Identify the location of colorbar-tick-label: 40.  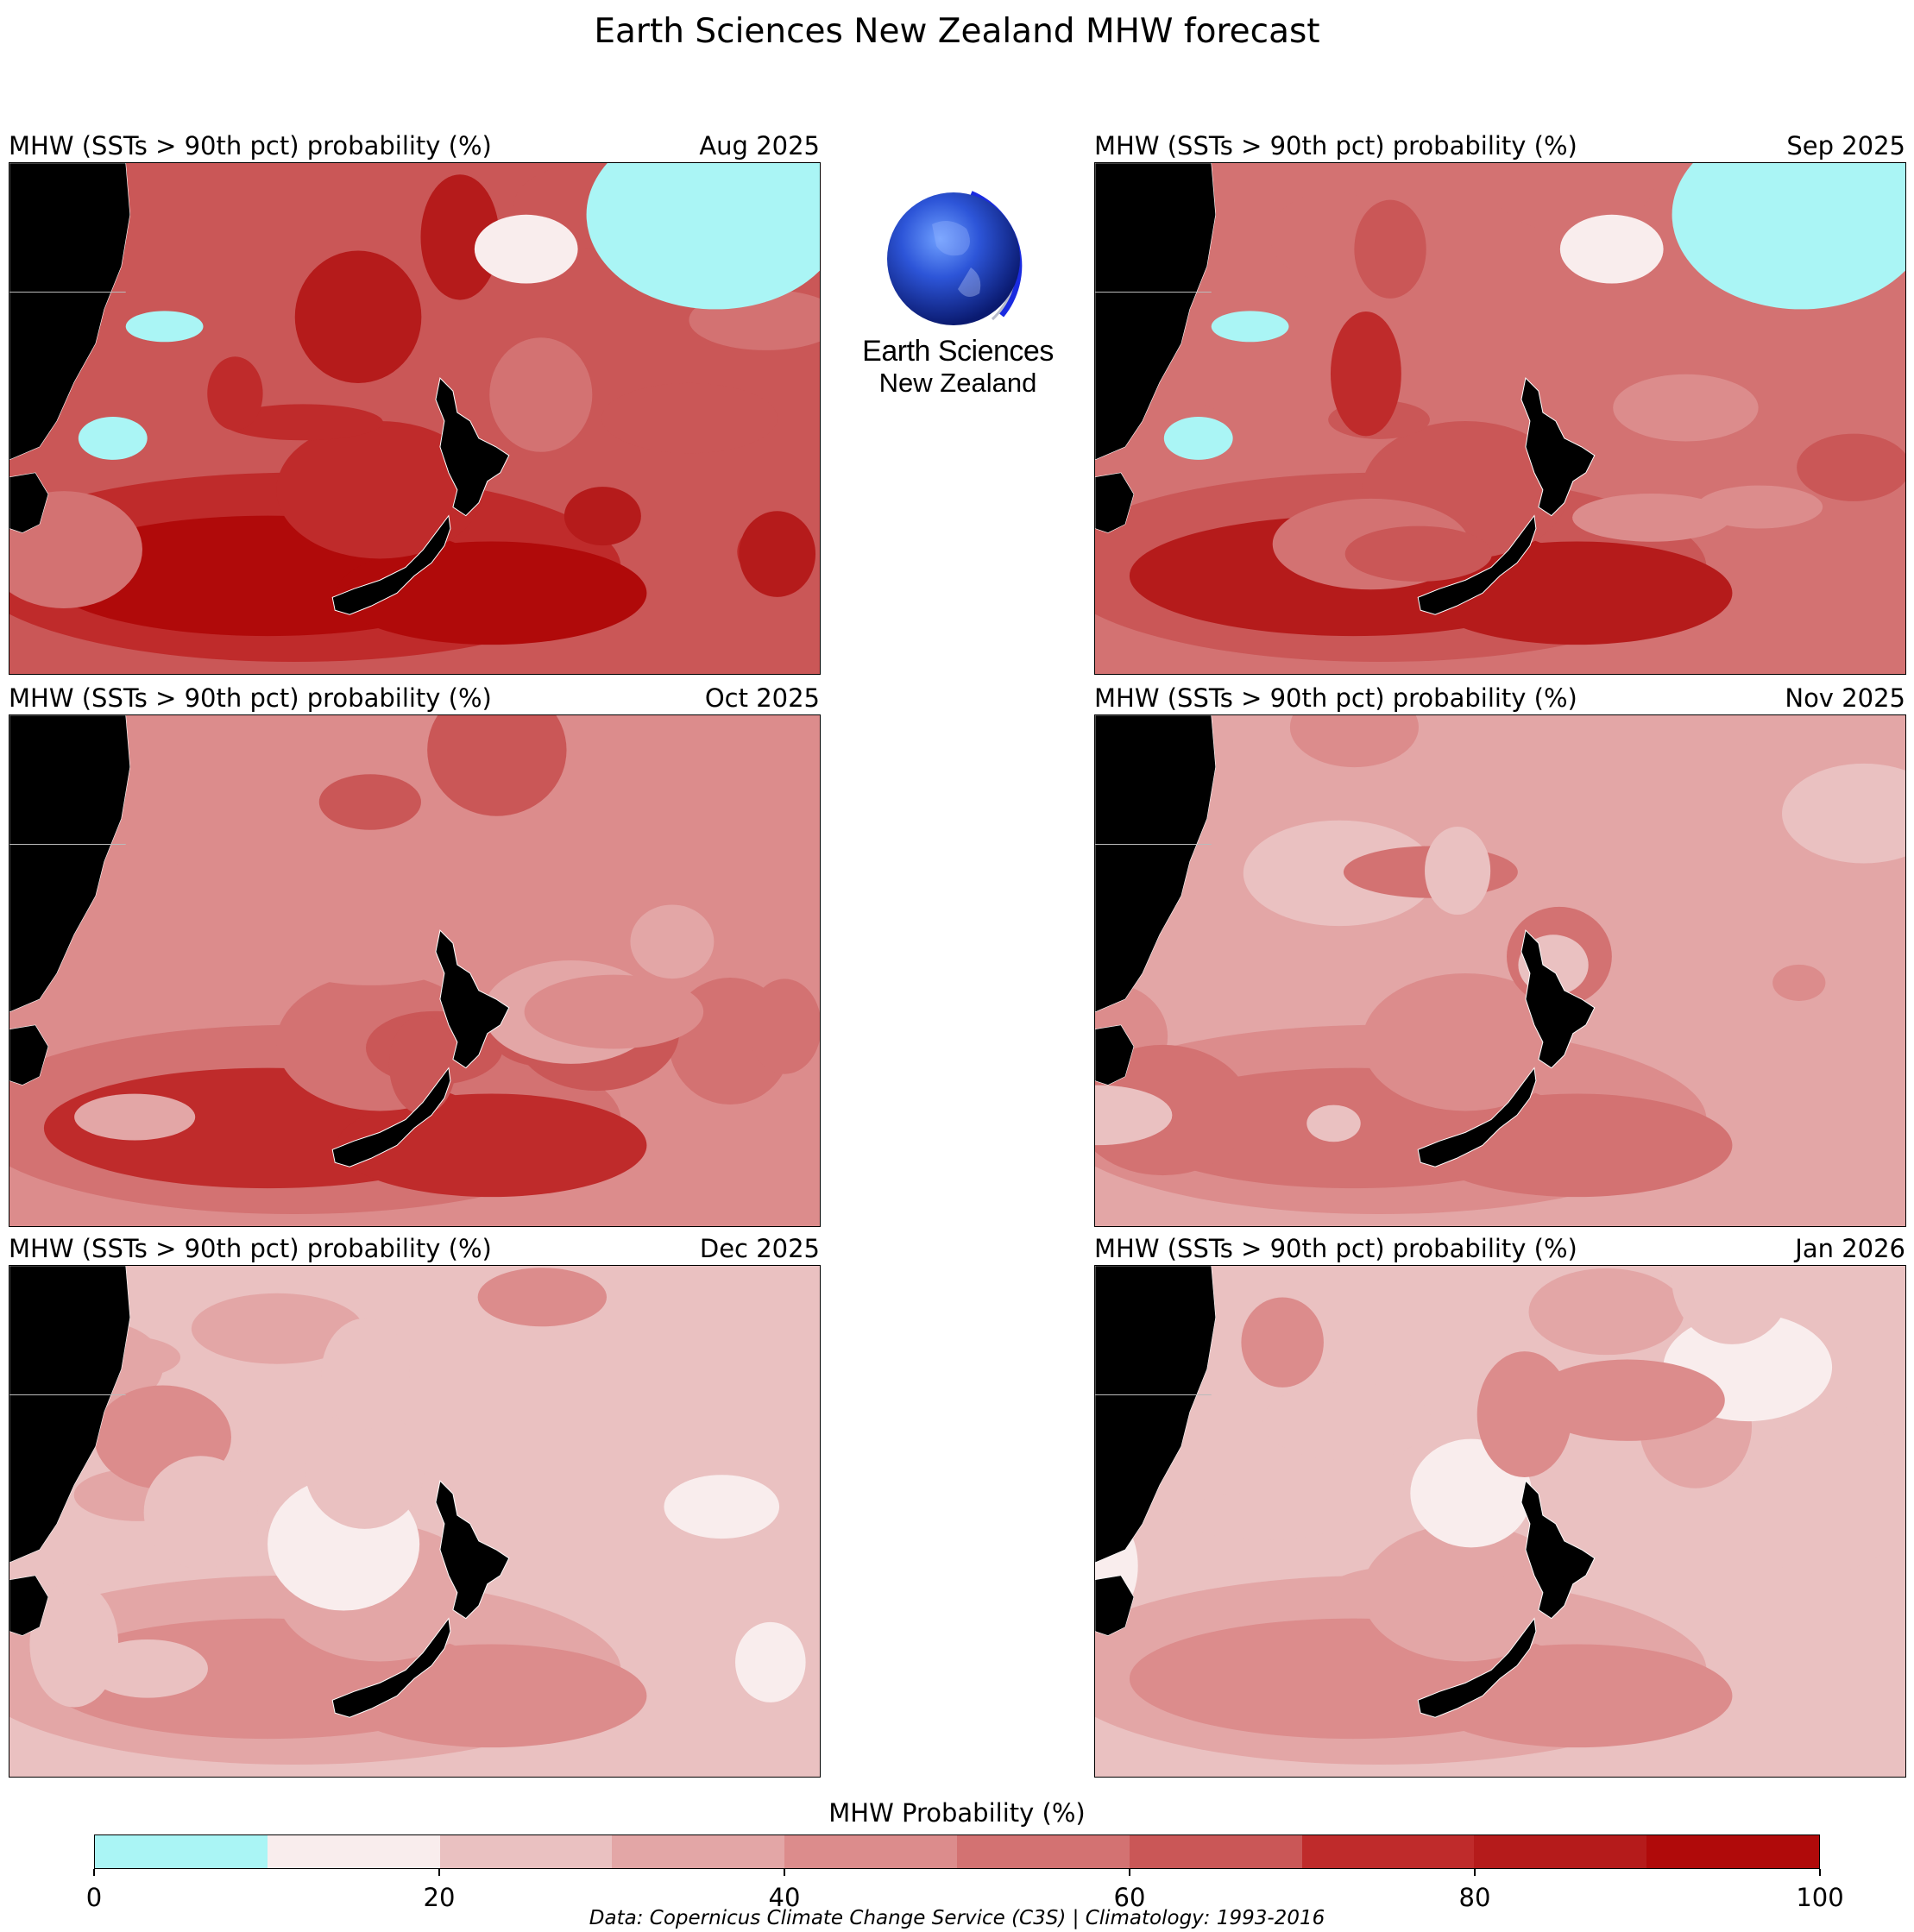
(785, 1897).